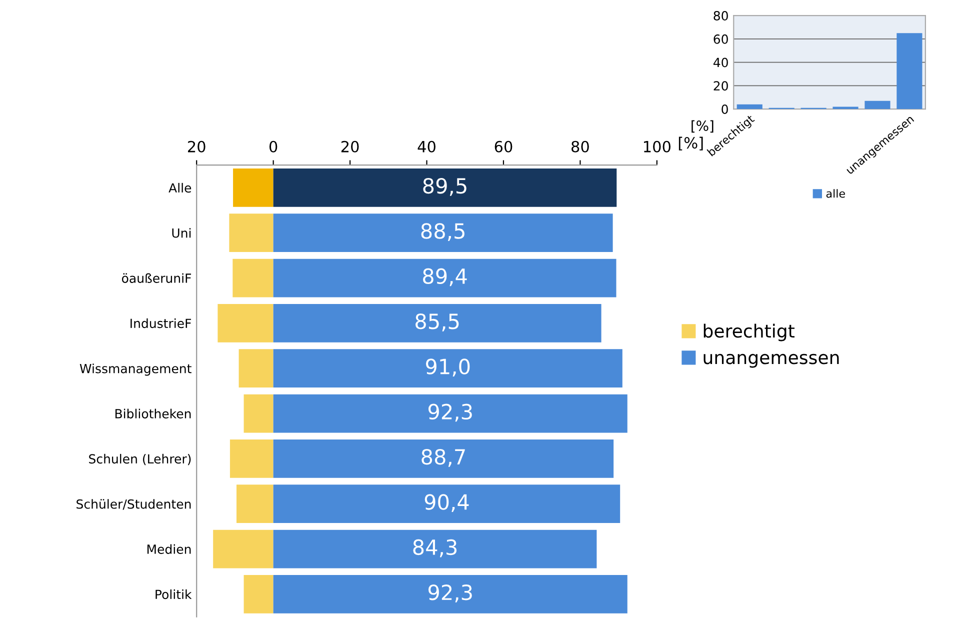  I want to click on y-tick-label: Medien, so click(169, 549).